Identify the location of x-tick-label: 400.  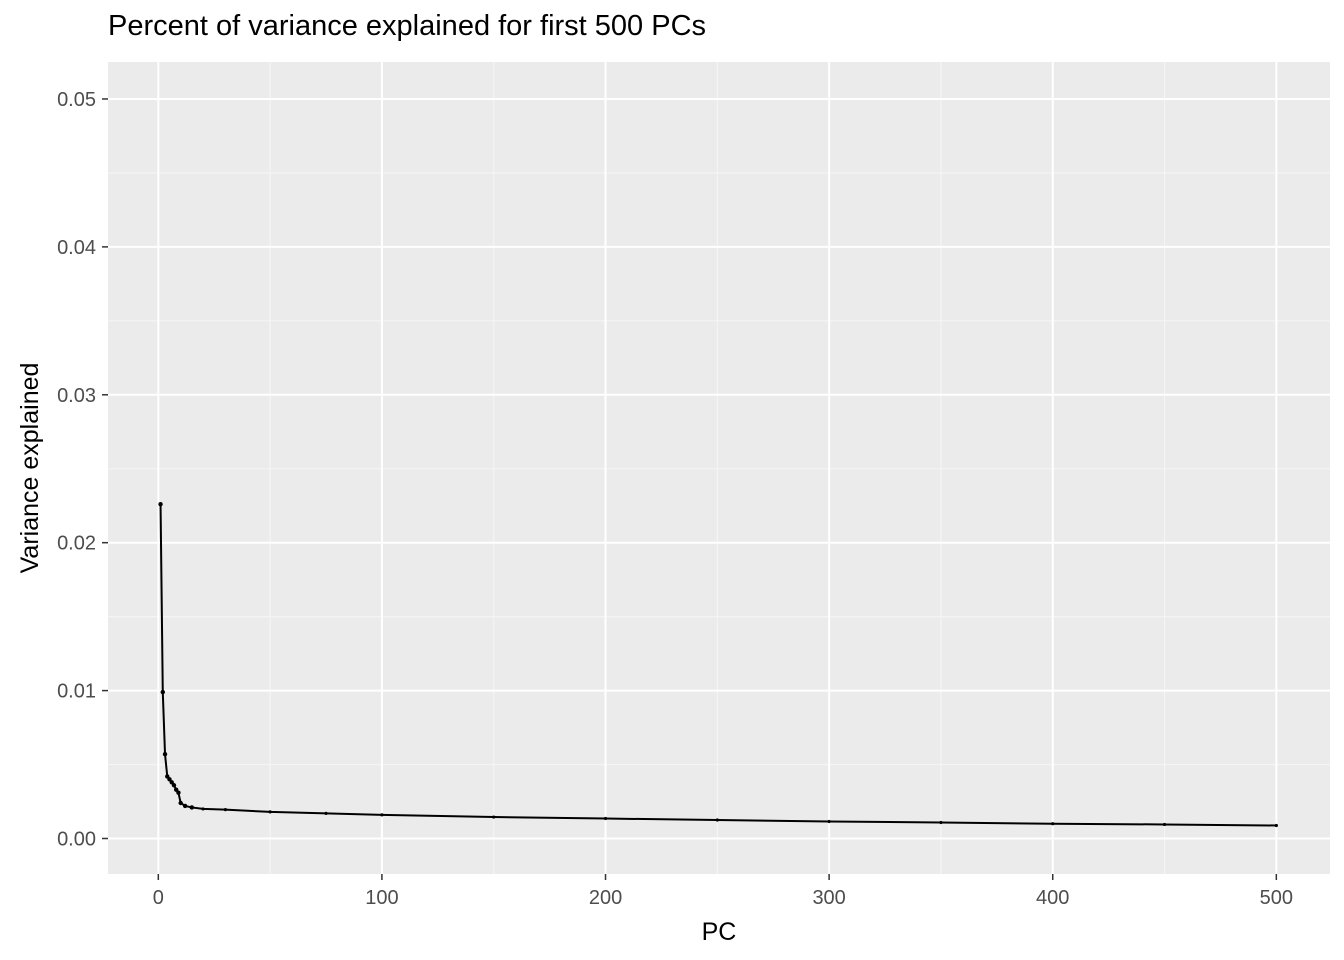
(1052, 898).